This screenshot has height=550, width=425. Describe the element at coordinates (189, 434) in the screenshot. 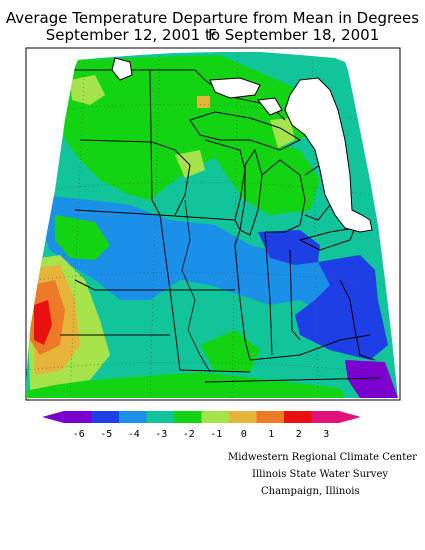

I see `legend-label: -2` at that location.